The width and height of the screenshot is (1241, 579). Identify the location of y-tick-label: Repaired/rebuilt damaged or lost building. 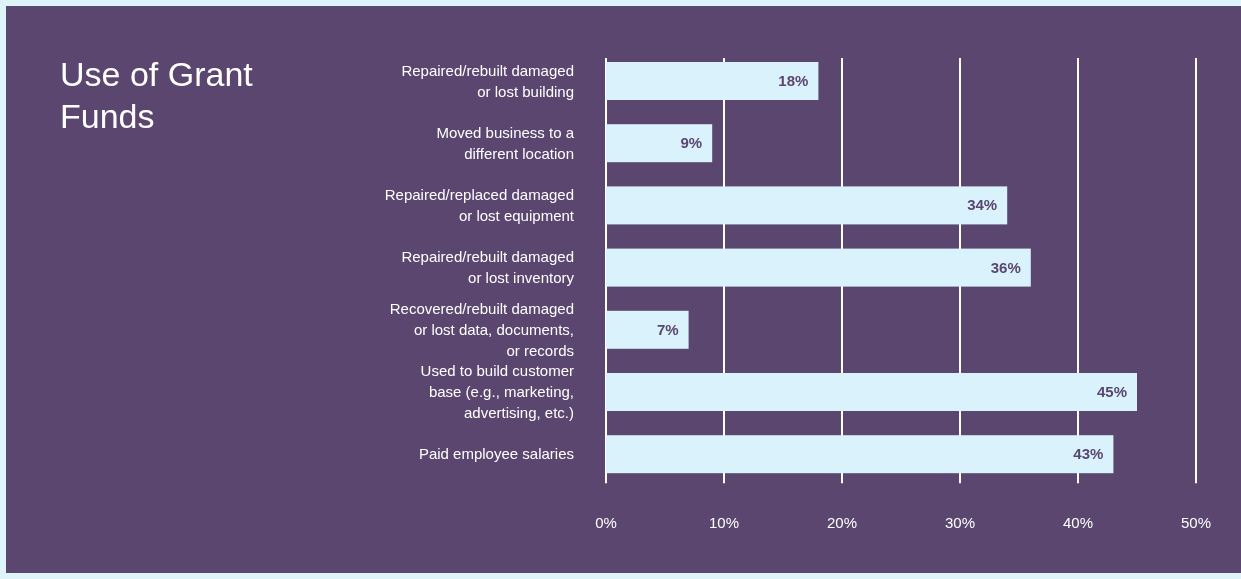
(487, 80).